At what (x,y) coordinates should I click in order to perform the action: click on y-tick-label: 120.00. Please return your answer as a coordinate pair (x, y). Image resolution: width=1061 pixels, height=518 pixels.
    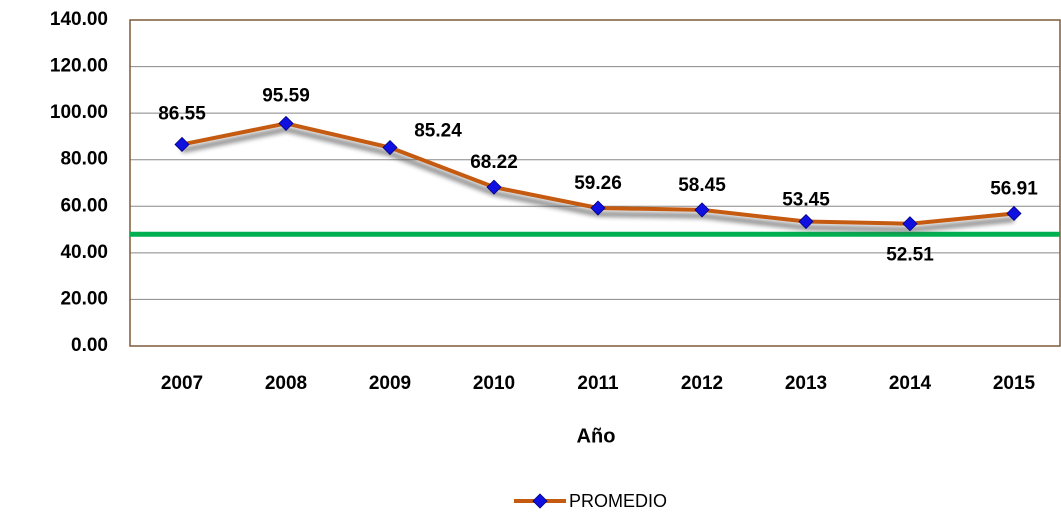
    Looking at the image, I should click on (79, 66).